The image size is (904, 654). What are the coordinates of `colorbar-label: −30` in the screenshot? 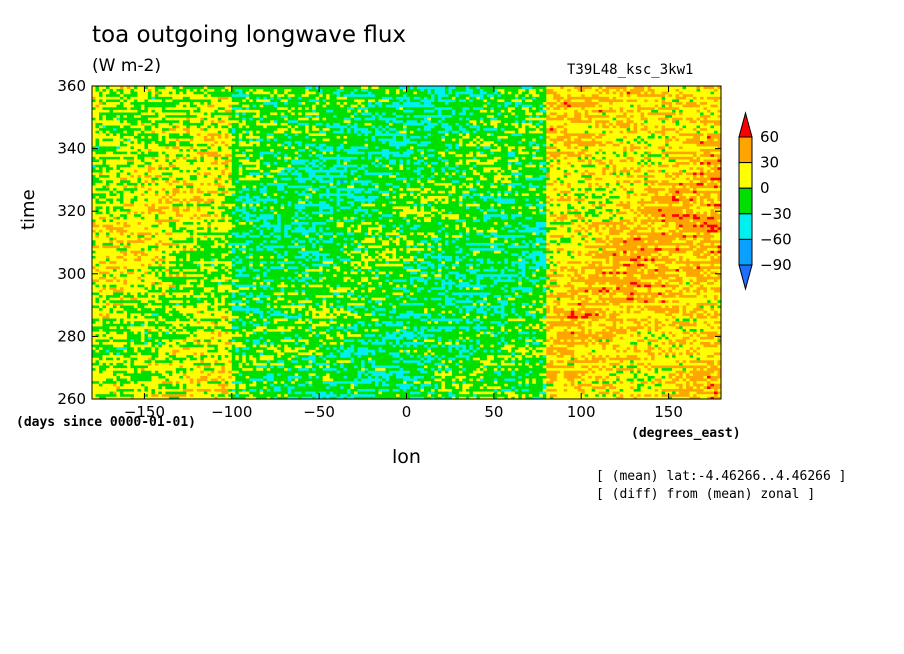 It's located at (776, 214).